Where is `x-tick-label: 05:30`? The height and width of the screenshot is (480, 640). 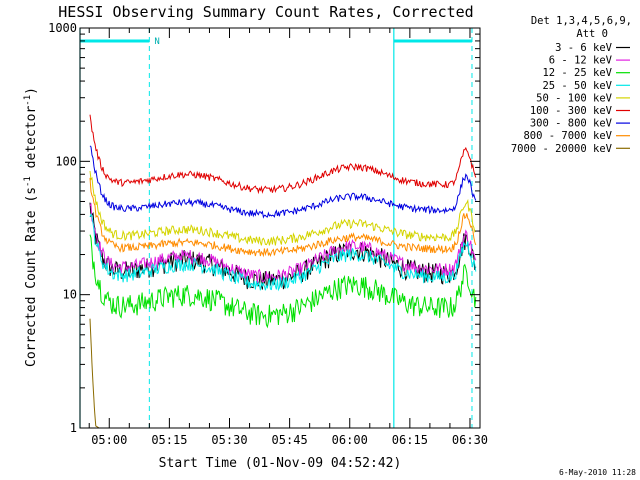
x-tick-label: 05:30 is located at coordinates (229, 440).